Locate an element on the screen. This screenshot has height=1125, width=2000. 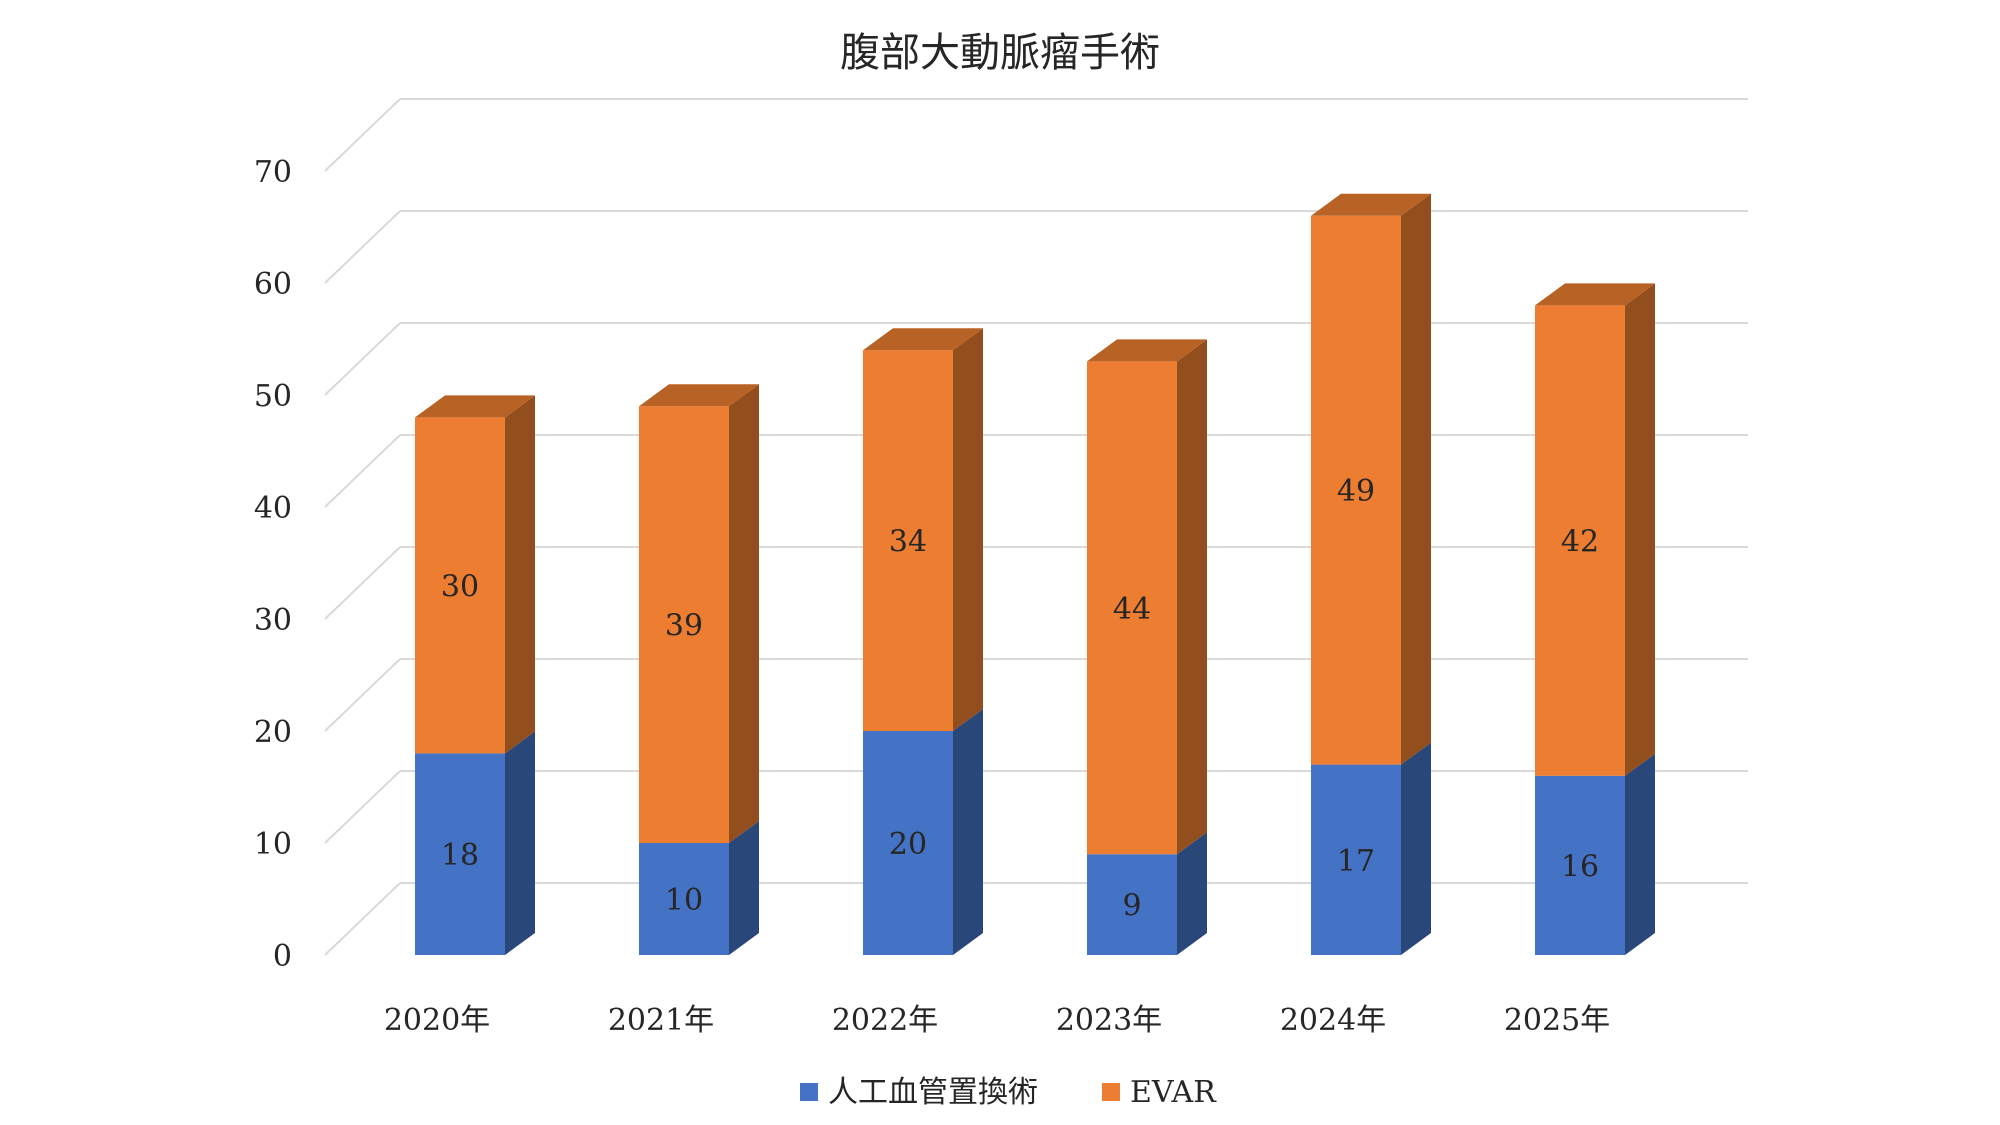
y-tick-label: 40 is located at coordinates (273, 508).